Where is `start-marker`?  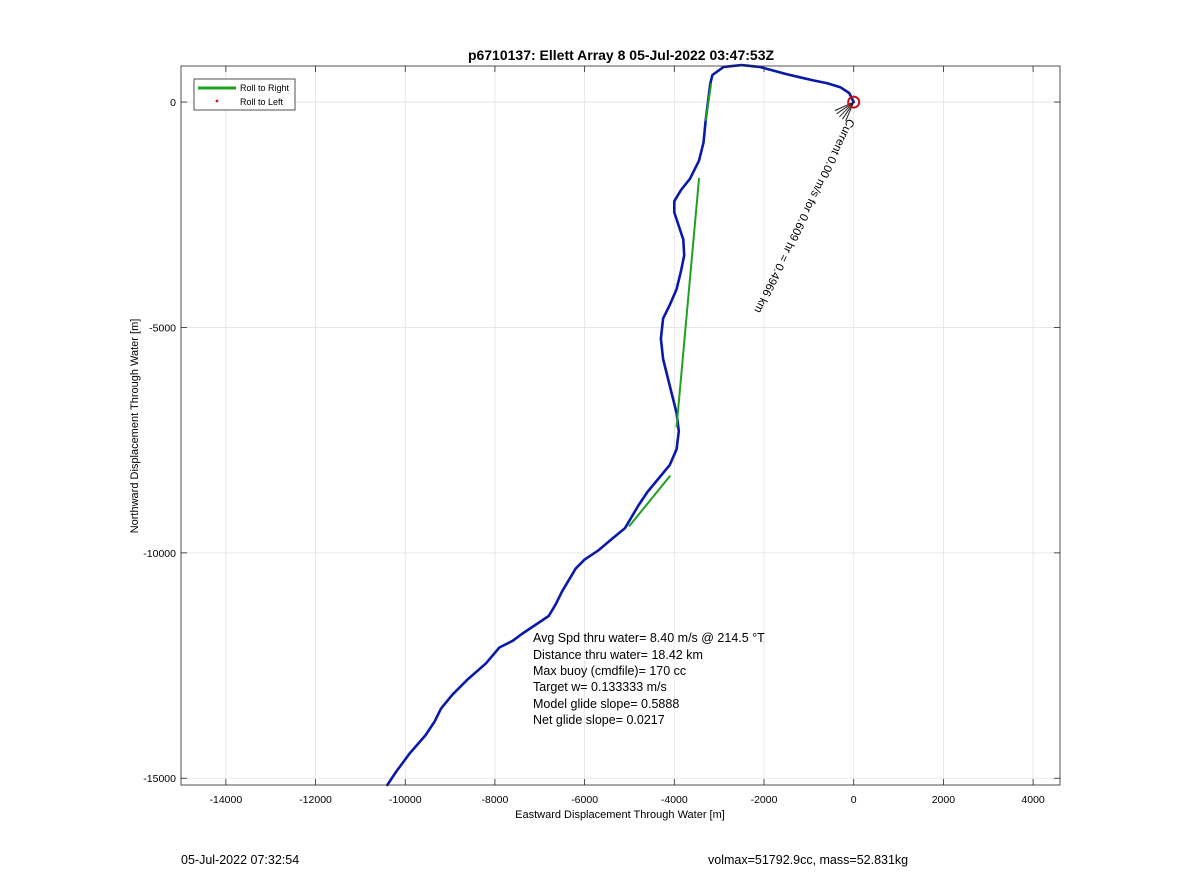 start-marker is located at coordinates (854, 102).